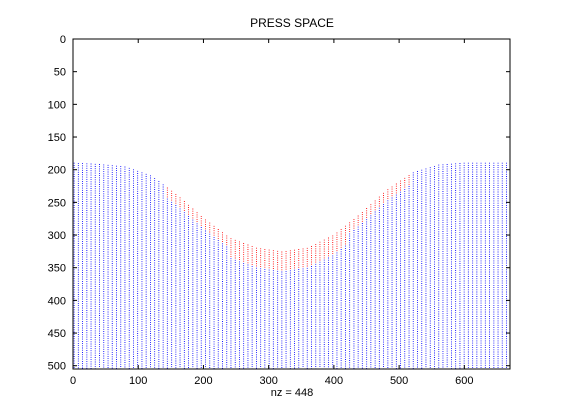 The width and height of the screenshot is (561, 420). Describe the element at coordinates (292, 393) in the screenshot. I see `x-axis-label: nz = 448` at that location.